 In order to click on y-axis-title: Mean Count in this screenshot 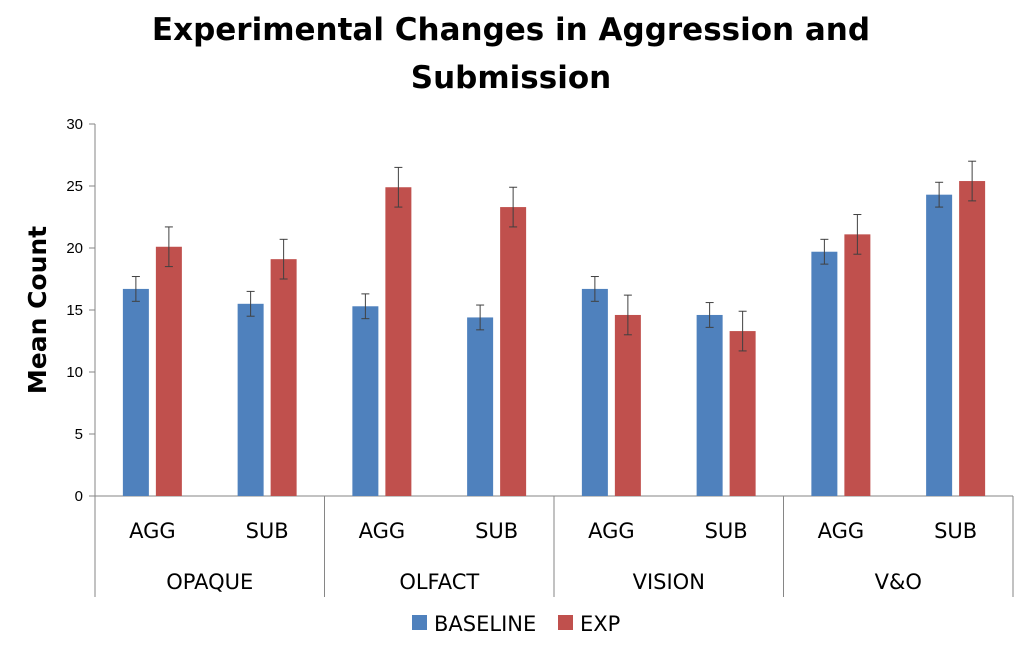, I will do `click(37, 310)`.